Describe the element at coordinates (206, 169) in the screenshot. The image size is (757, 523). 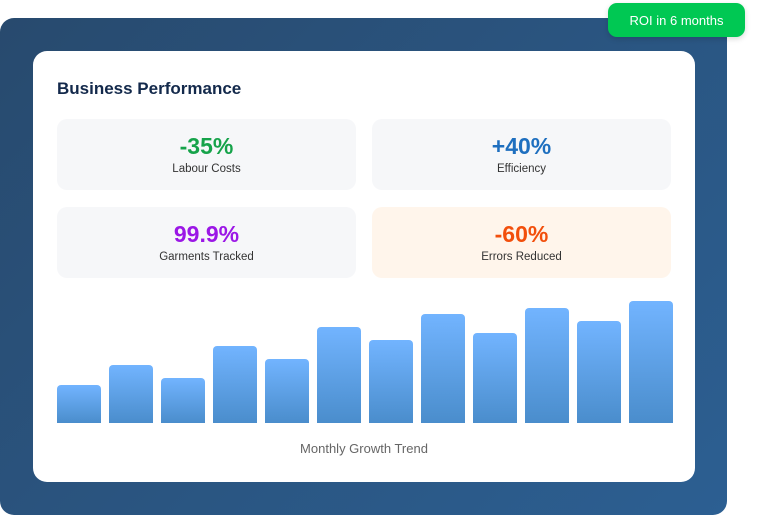
I see `stat-label: Labour Costs` at that location.